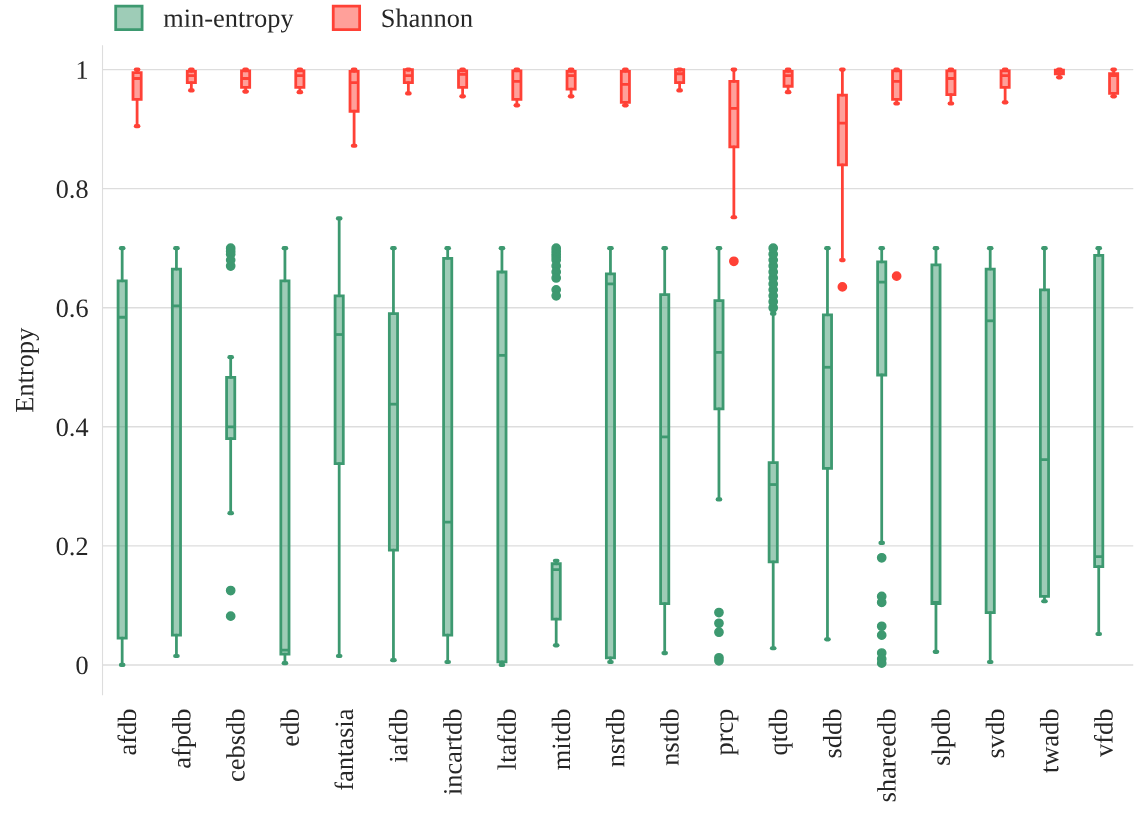  What do you see at coordinates (886, 755) in the screenshot?
I see `x-tick-label: shareedb` at bounding box center [886, 755].